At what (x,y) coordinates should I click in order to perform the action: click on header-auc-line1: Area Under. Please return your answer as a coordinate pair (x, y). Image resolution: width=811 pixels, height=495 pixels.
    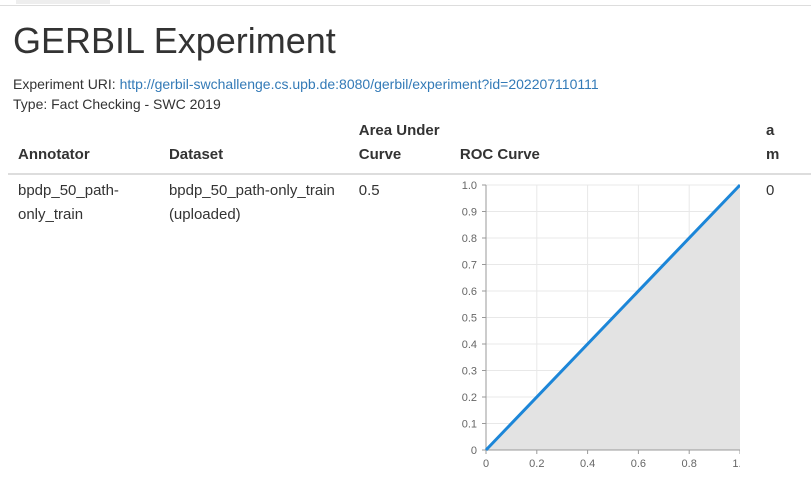
    Looking at the image, I should click on (399, 130).